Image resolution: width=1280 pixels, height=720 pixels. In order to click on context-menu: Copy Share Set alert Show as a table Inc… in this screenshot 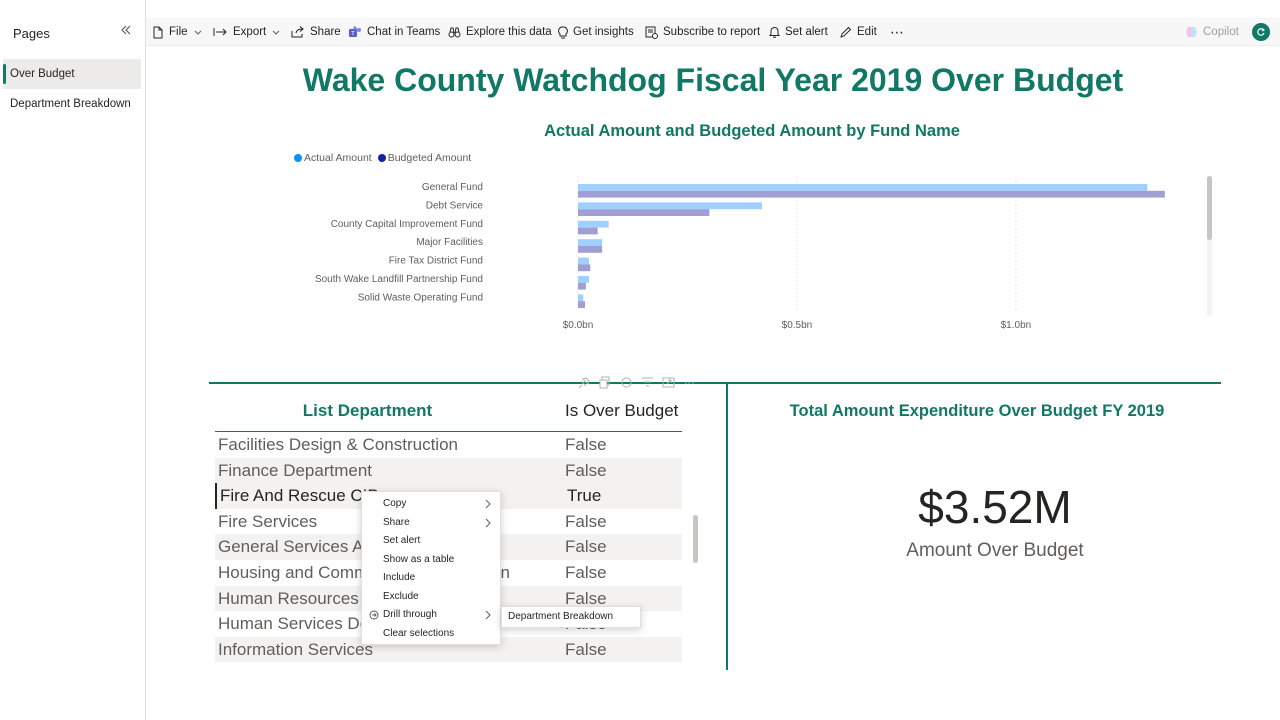, I will do `click(431, 568)`.